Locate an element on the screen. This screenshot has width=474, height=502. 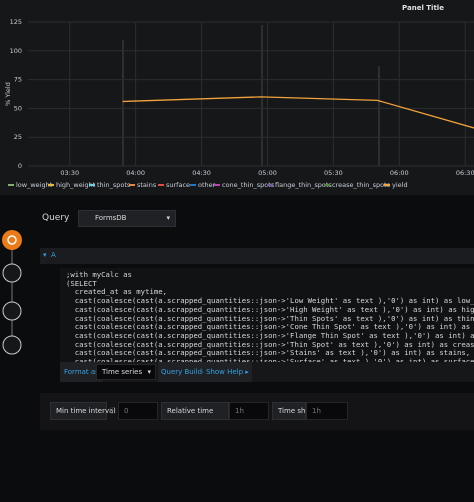
row-label: A is located at coordinates (53, 255).